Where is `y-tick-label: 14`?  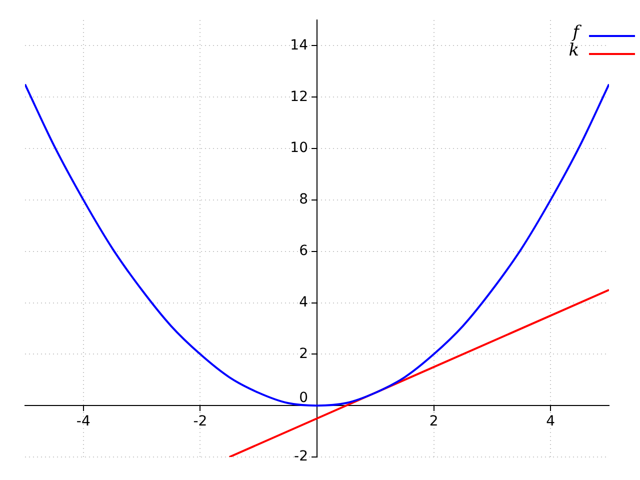
y-tick-label: 14 is located at coordinates (299, 45).